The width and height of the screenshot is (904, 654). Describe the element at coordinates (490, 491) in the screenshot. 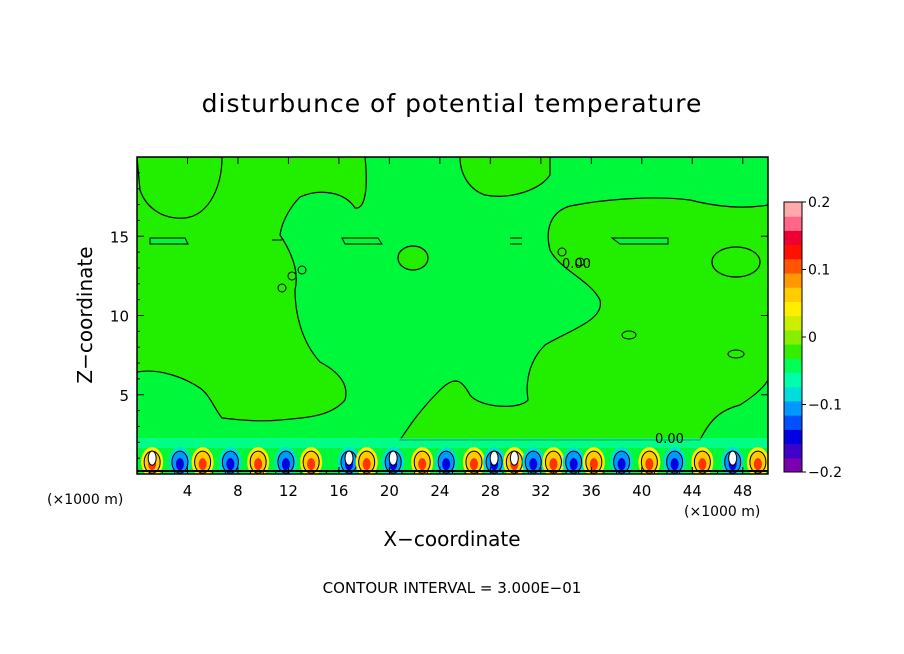

I see `x-tick-label: 28` at that location.